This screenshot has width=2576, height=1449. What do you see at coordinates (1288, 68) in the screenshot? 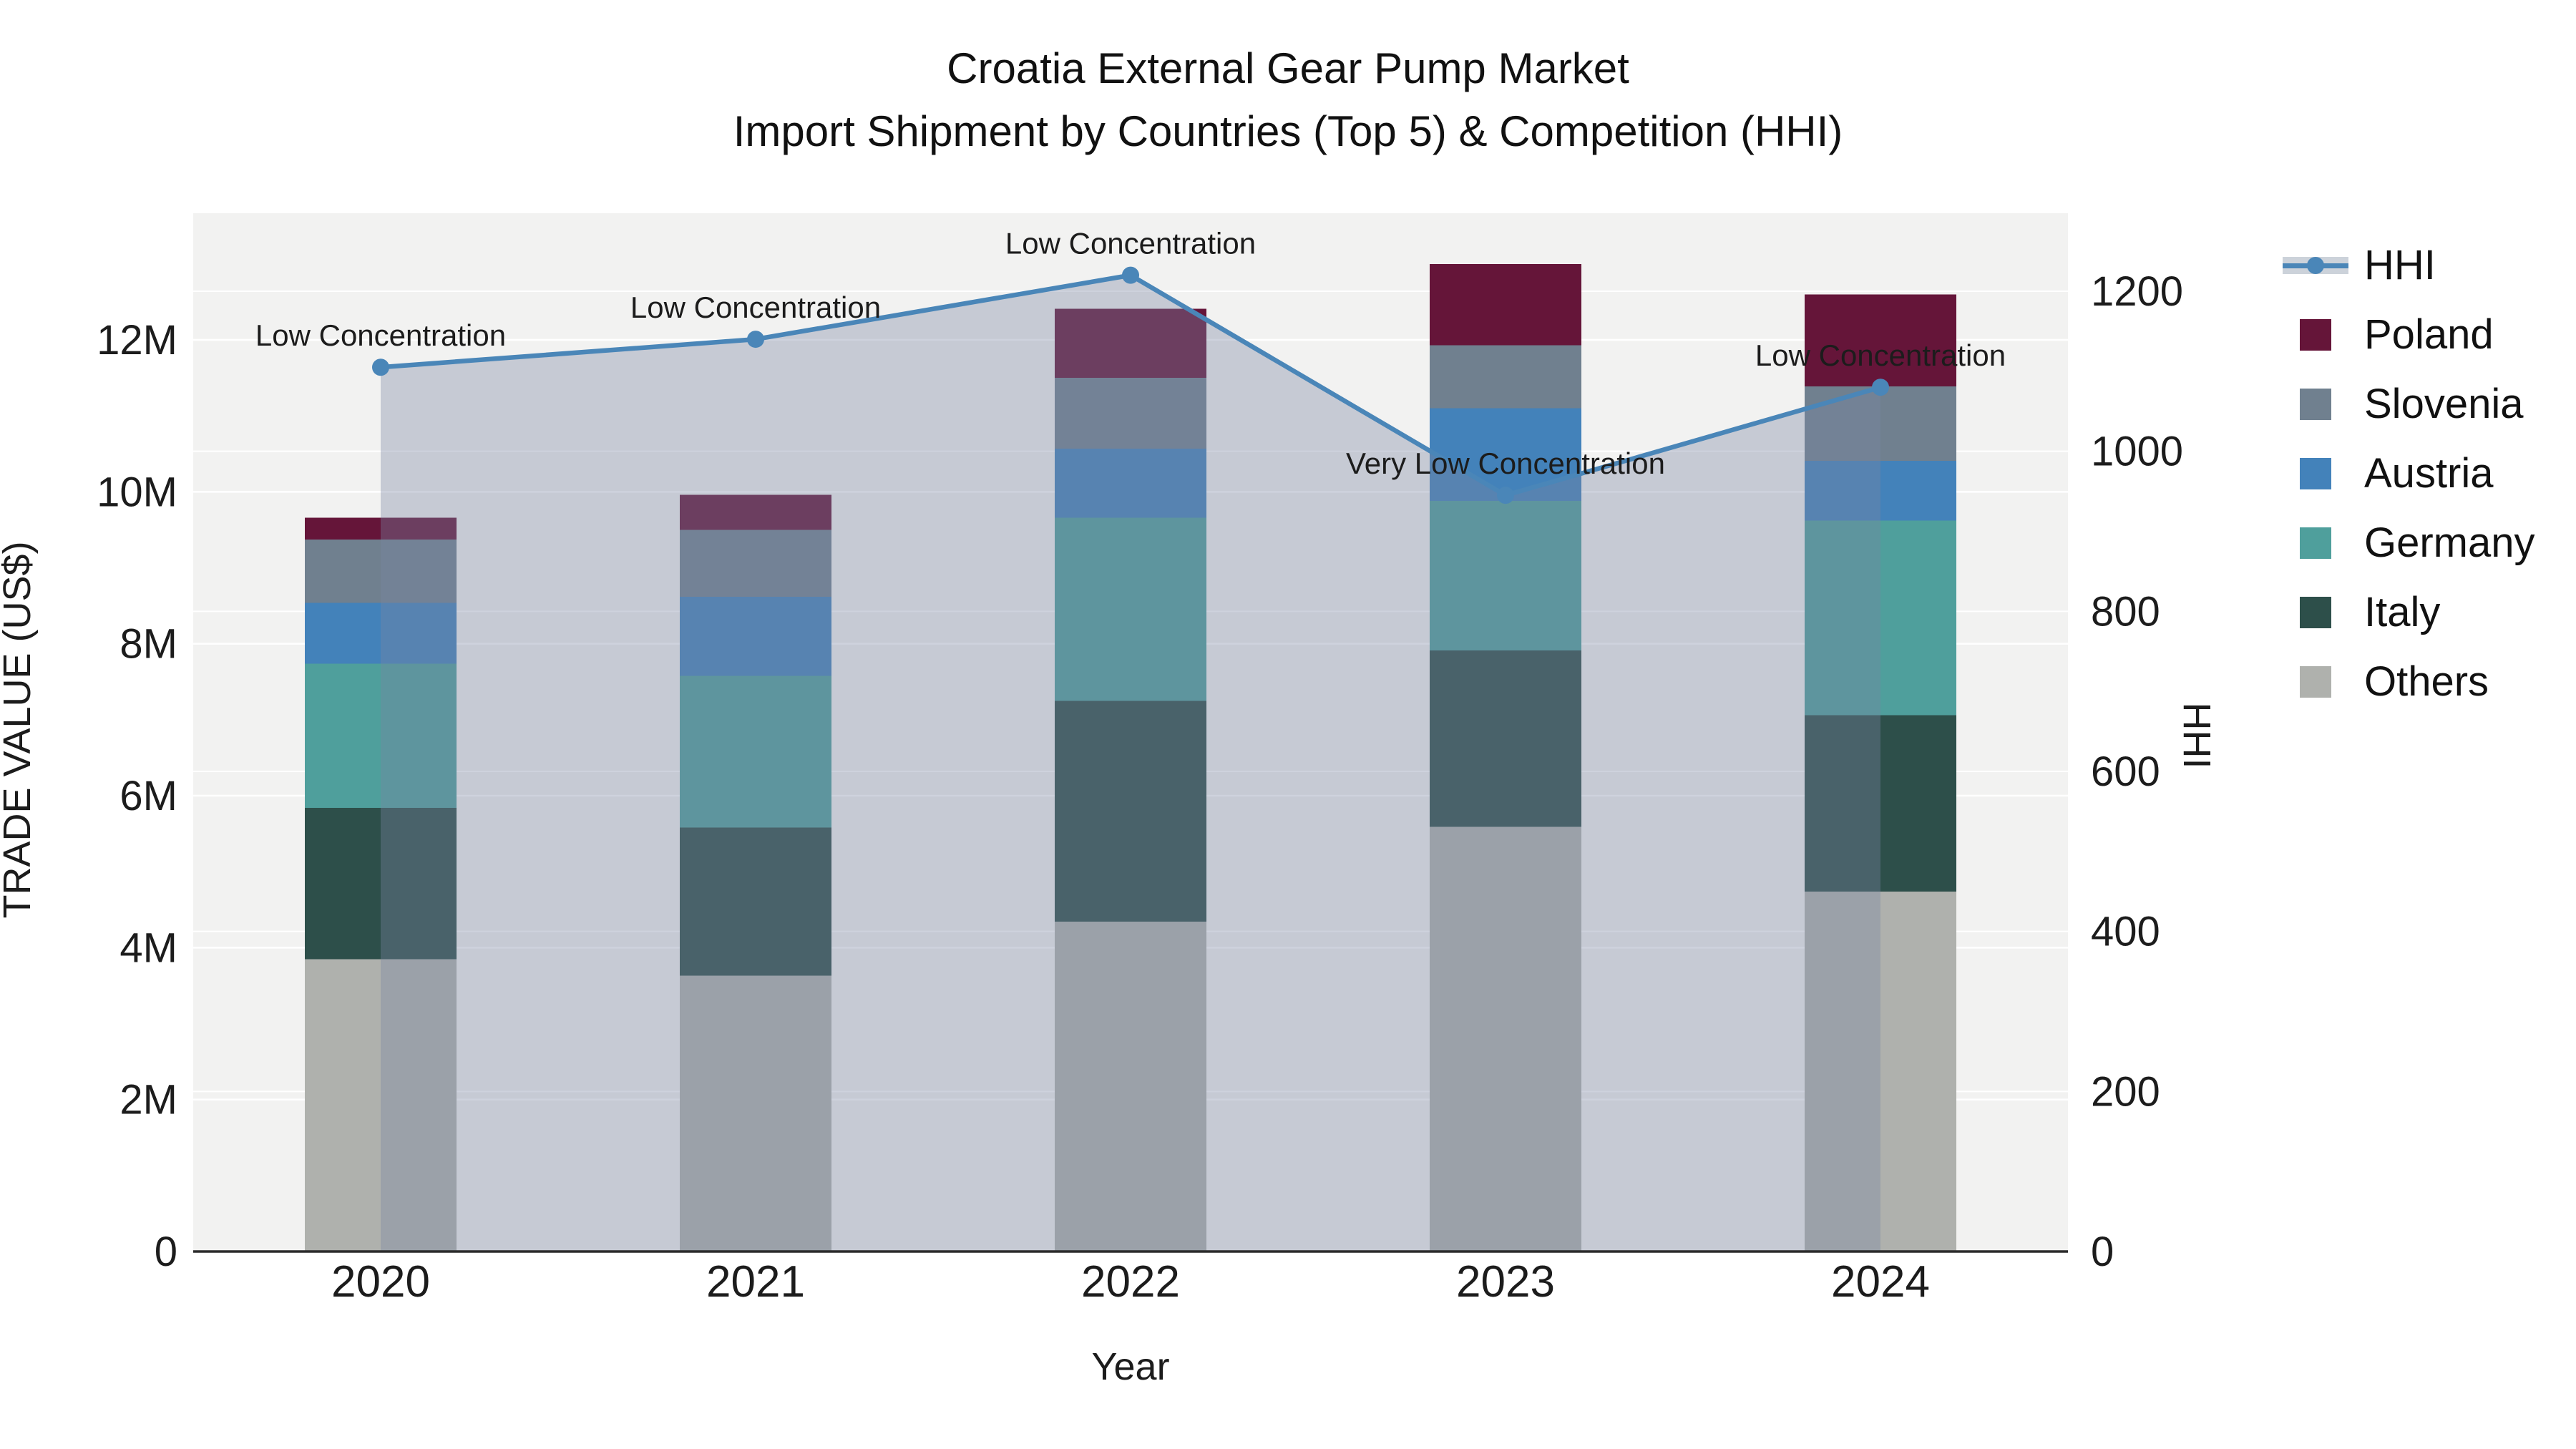
I see `chart-title-line1: Croatia External Gear Pump Market` at bounding box center [1288, 68].